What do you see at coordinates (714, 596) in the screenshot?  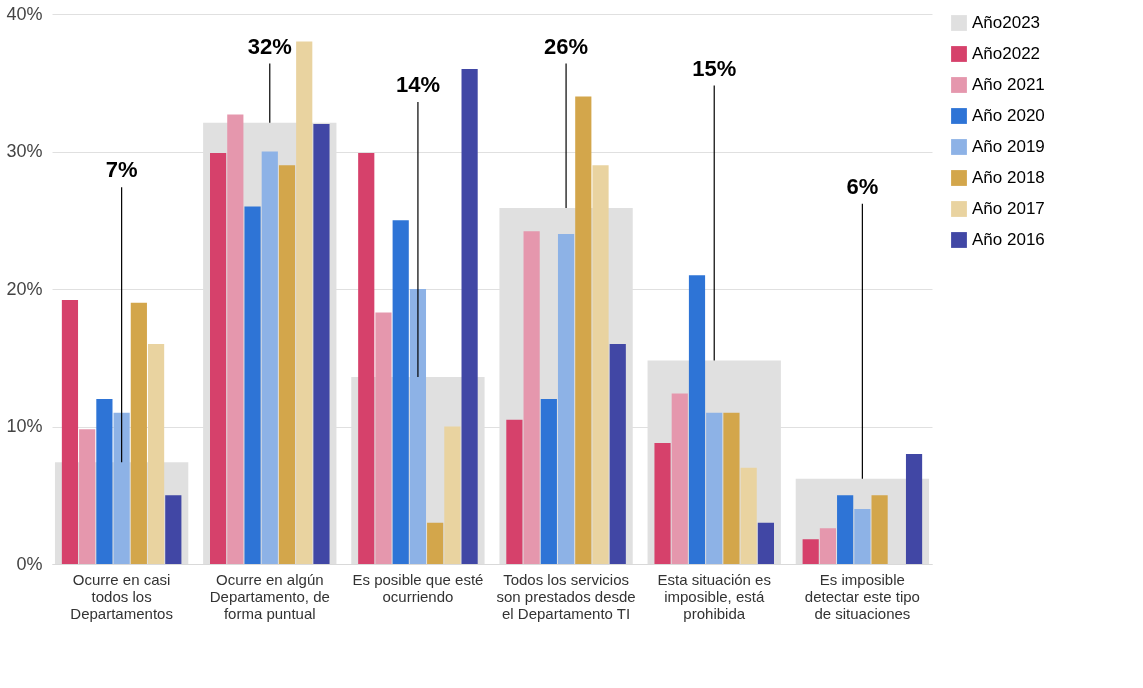 I see `x-tick-label: Esta situación es imposible, está prohibida` at bounding box center [714, 596].